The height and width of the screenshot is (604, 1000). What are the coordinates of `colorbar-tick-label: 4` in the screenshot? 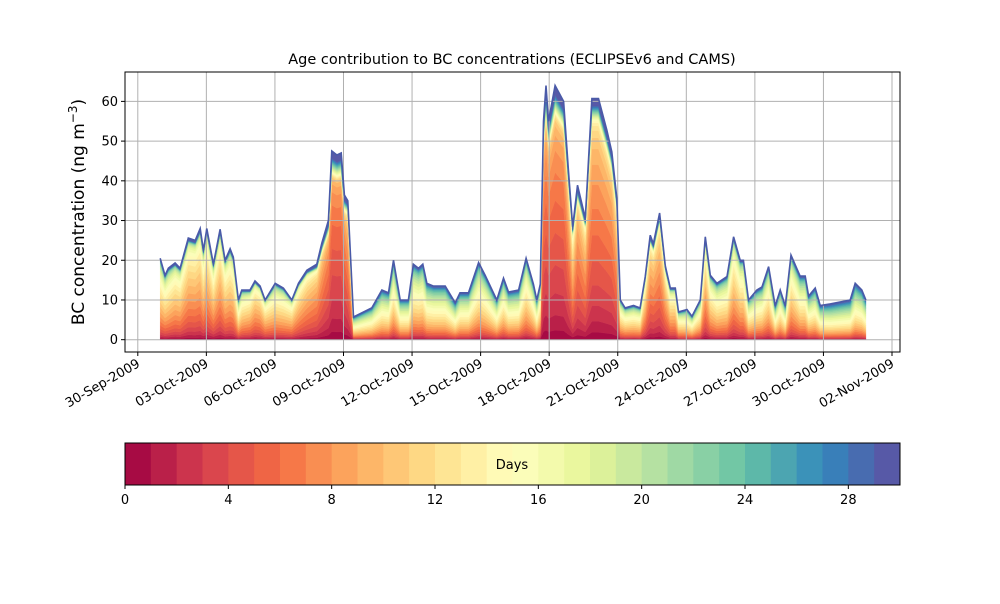 It's located at (228, 500).